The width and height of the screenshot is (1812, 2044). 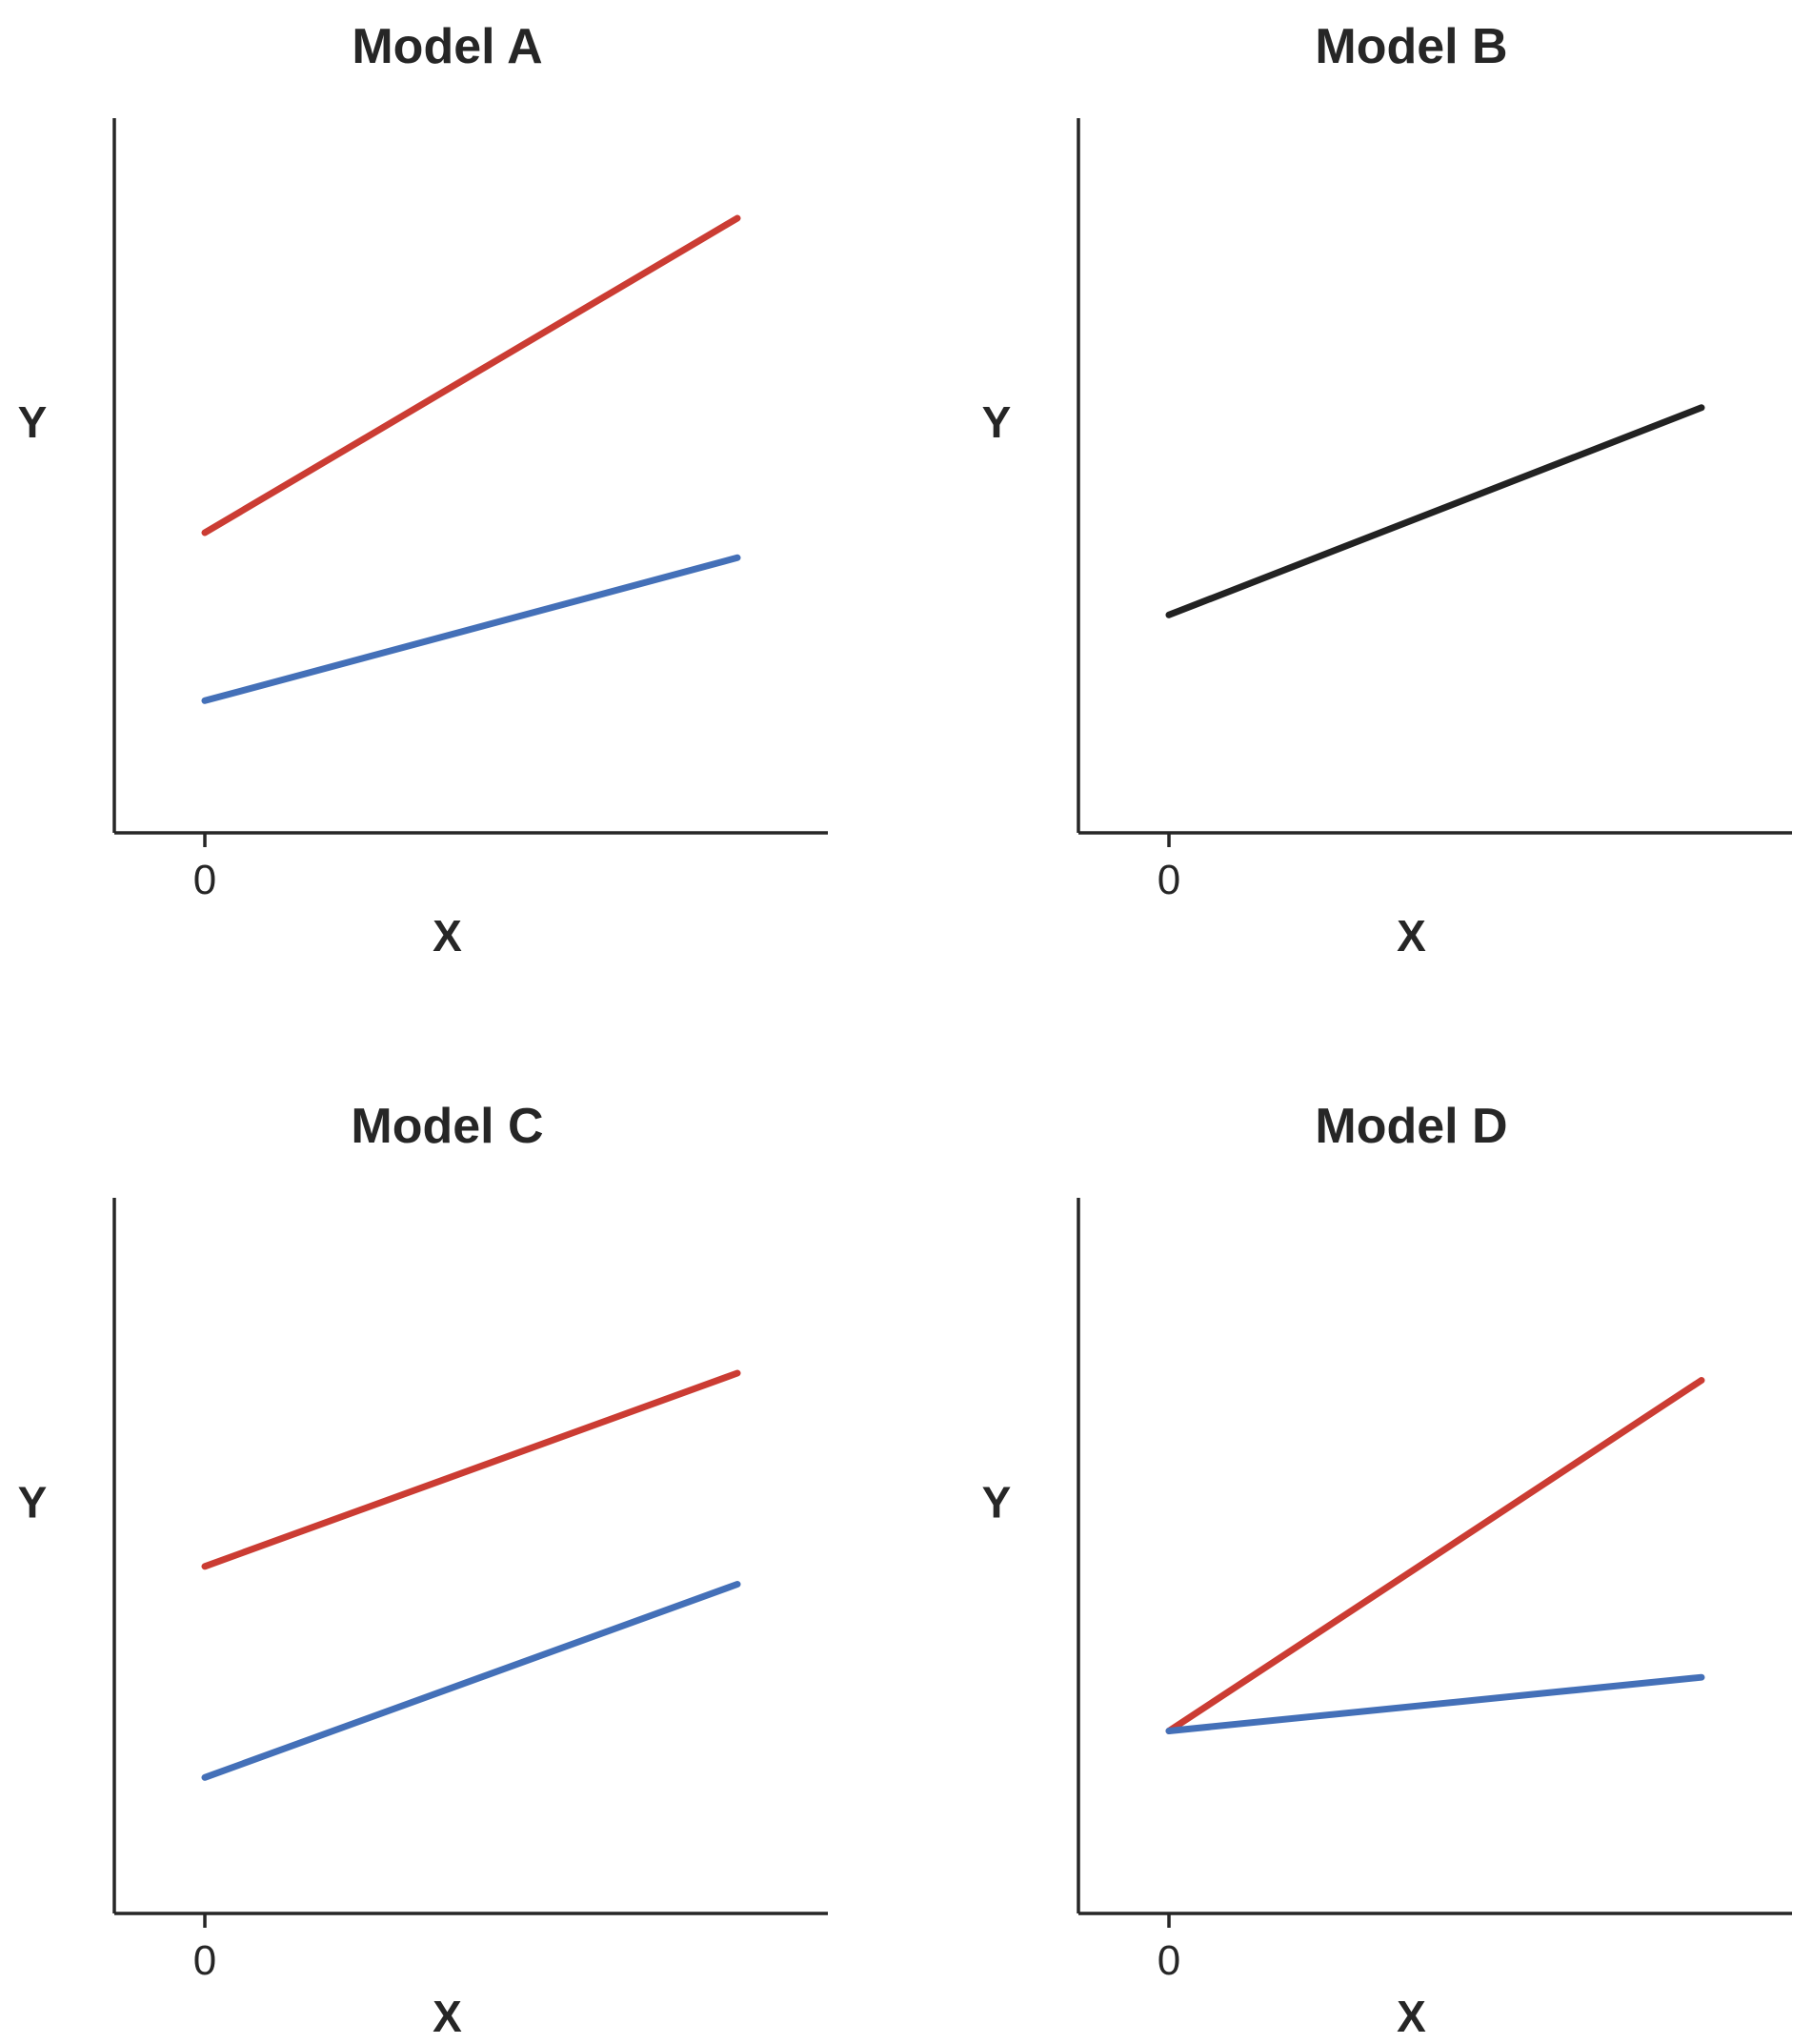 I want to click on chart-title: Model B, so click(x=1411, y=46).